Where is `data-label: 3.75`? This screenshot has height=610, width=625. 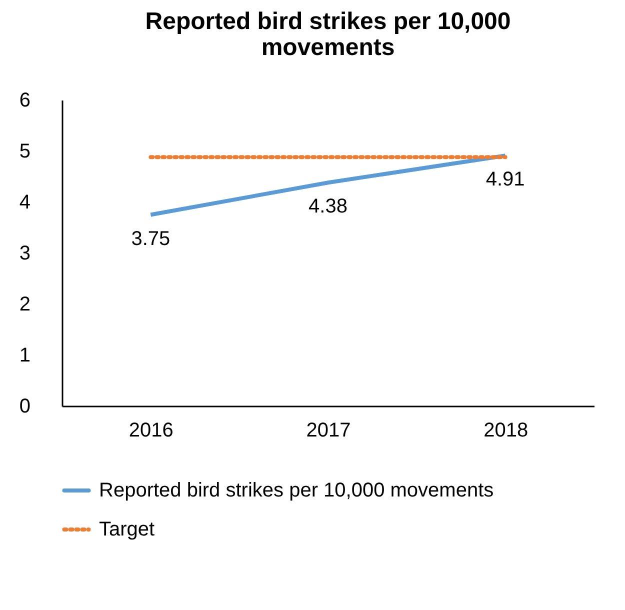 data-label: 3.75 is located at coordinates (150, 239).